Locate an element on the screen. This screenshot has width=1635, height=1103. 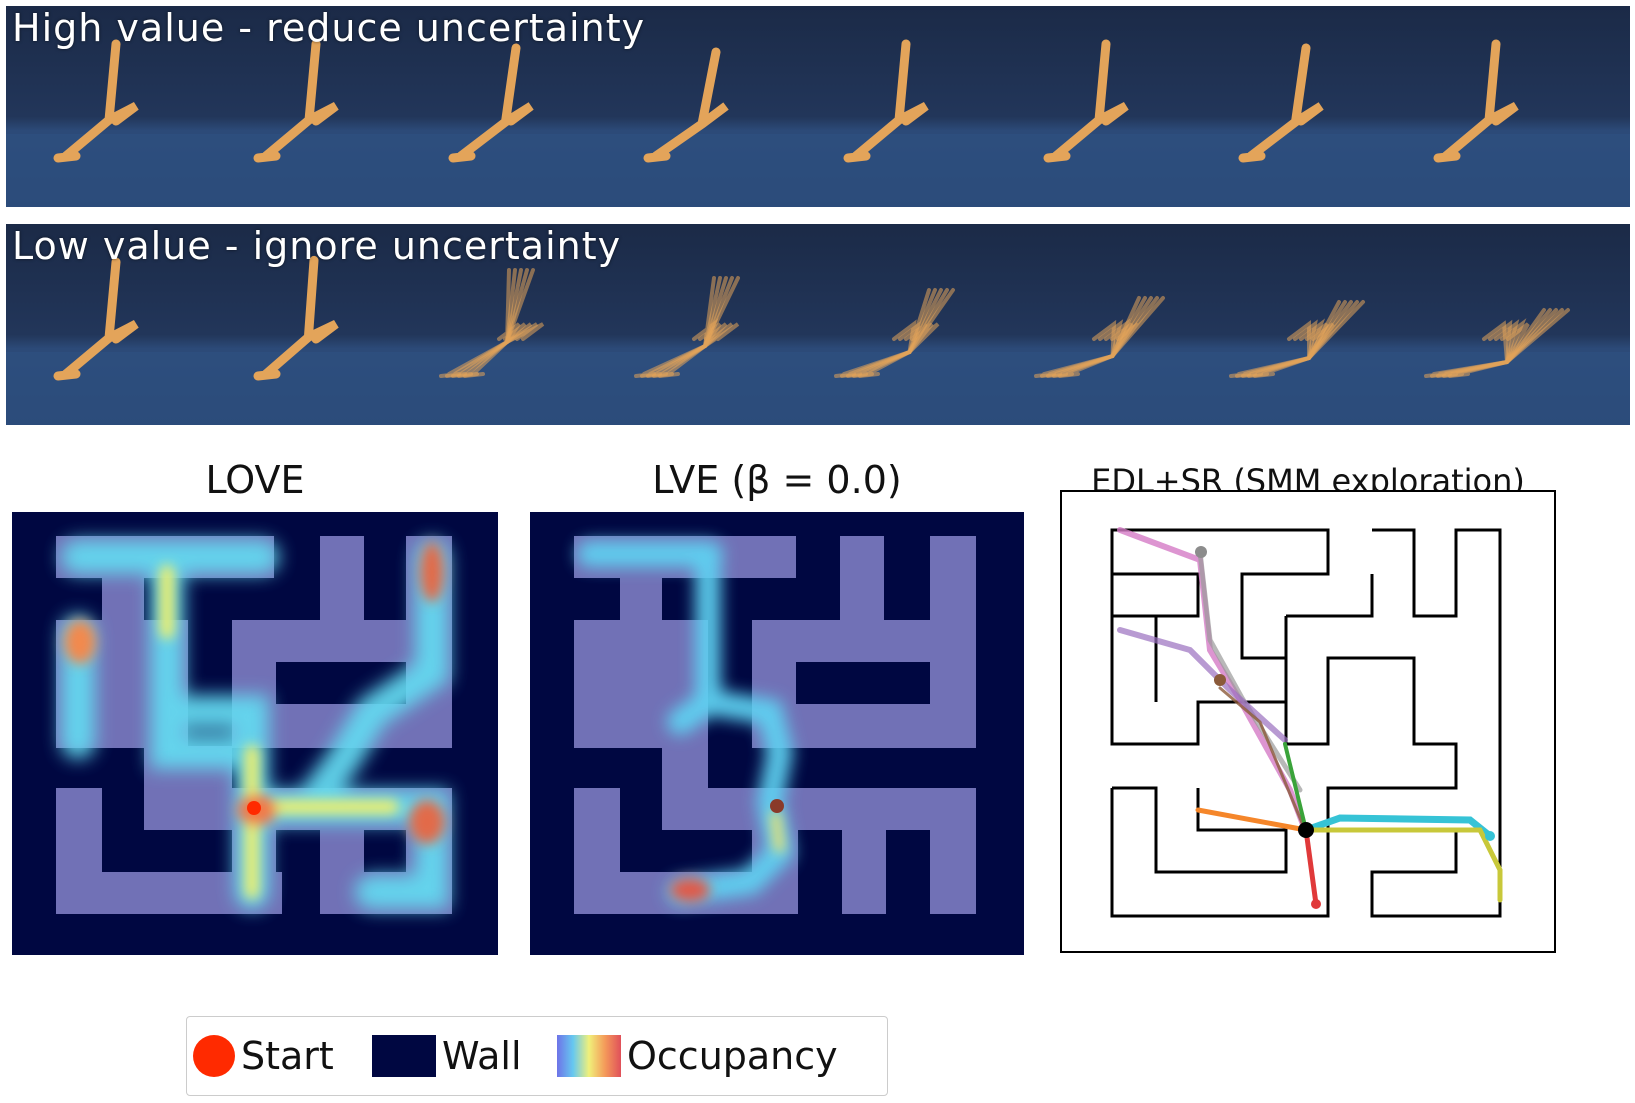
lve-occupancy-maze is located at coordinates (777, 733).